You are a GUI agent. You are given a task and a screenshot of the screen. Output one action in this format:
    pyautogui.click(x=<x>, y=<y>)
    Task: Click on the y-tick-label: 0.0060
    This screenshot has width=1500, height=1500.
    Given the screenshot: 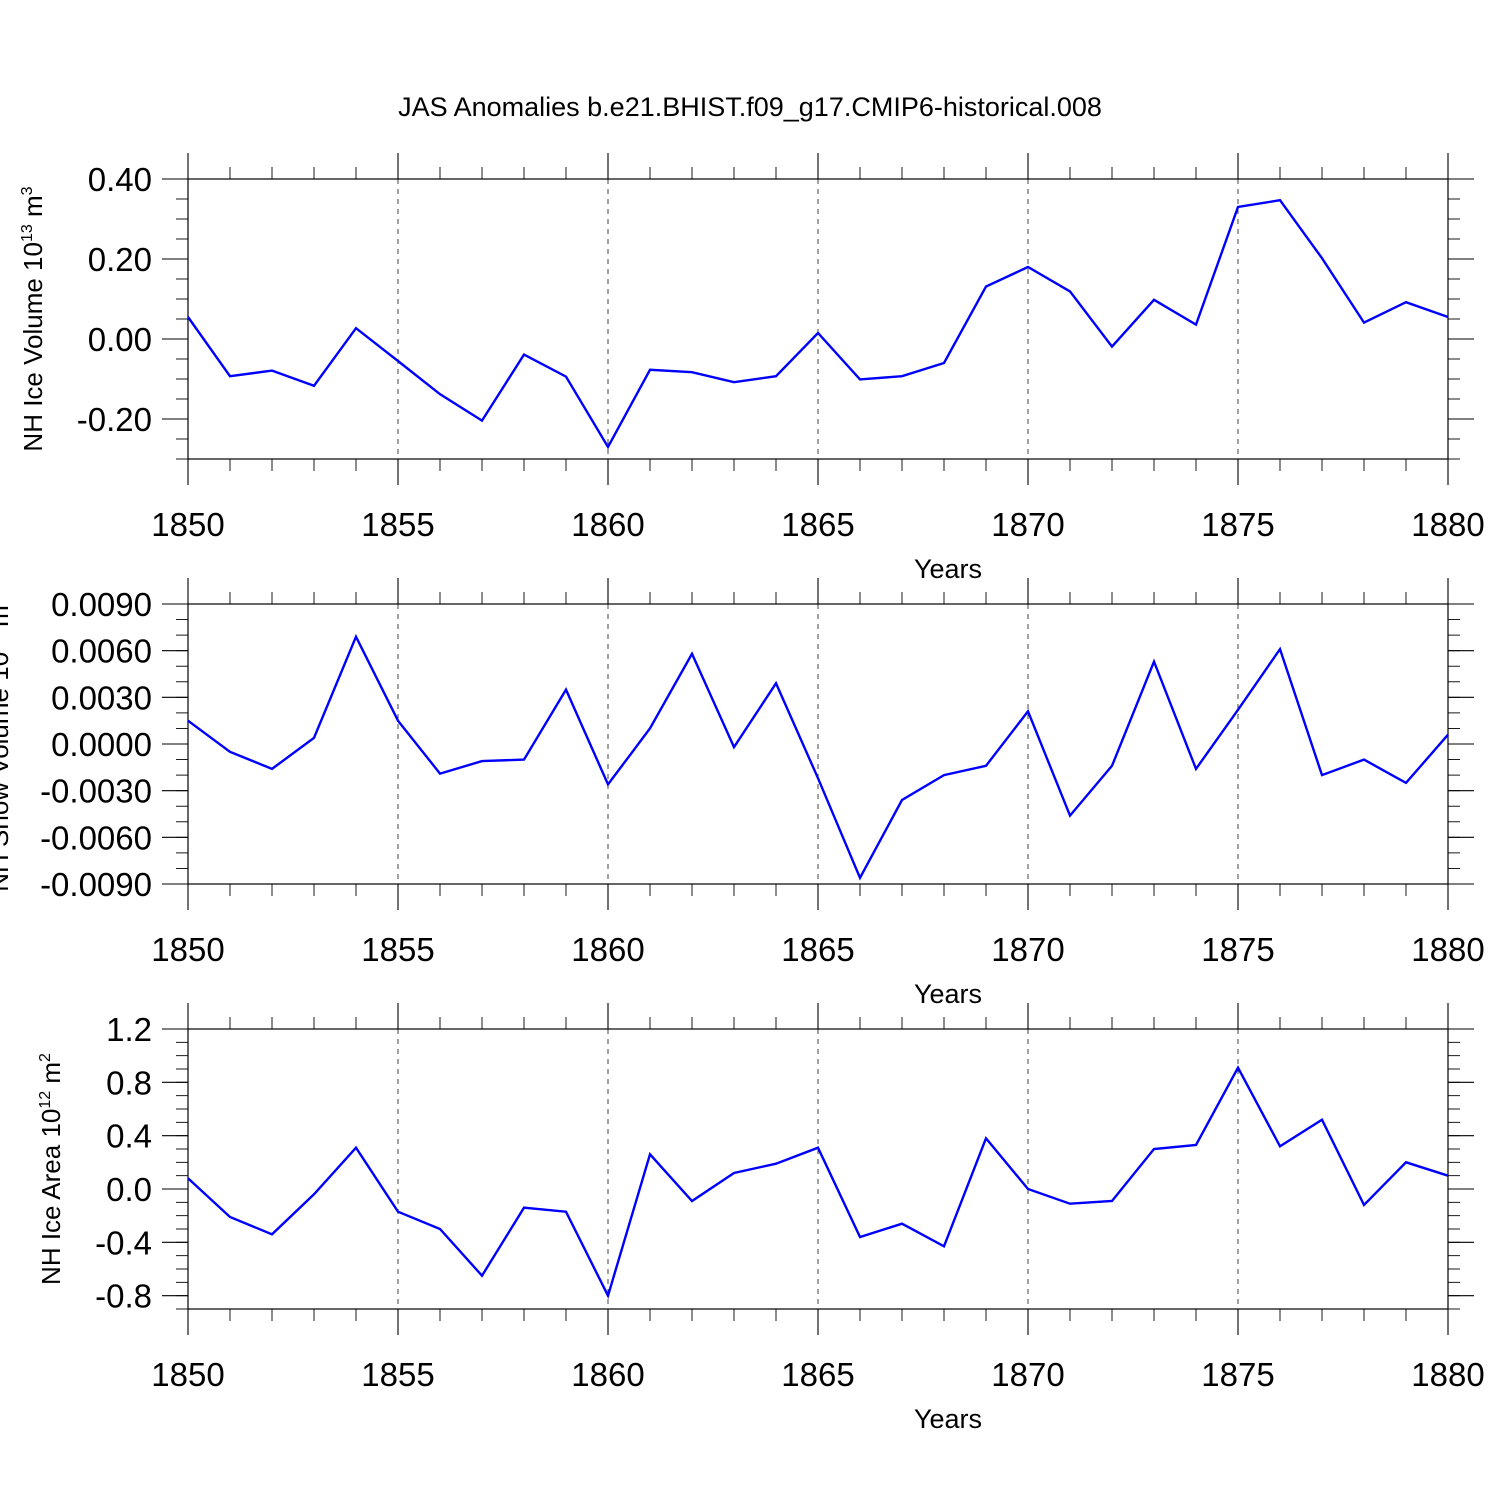 What is the action you would take?
    pyautogui.click(x=101, y=651)
    